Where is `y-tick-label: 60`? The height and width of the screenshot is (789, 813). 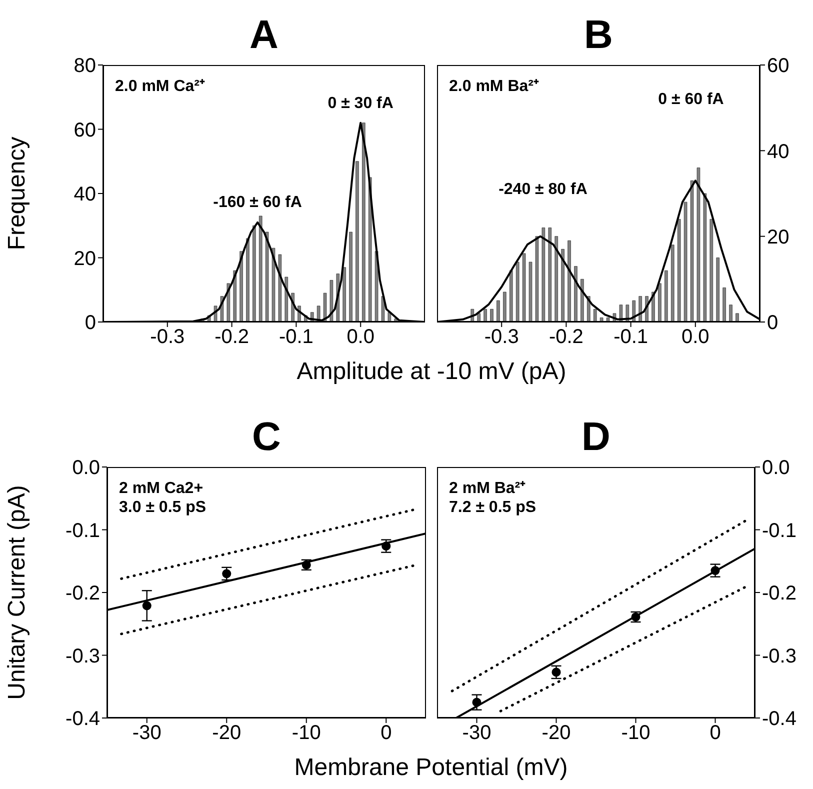 y-tick-label: 60 is located at coordinates (85, 130).